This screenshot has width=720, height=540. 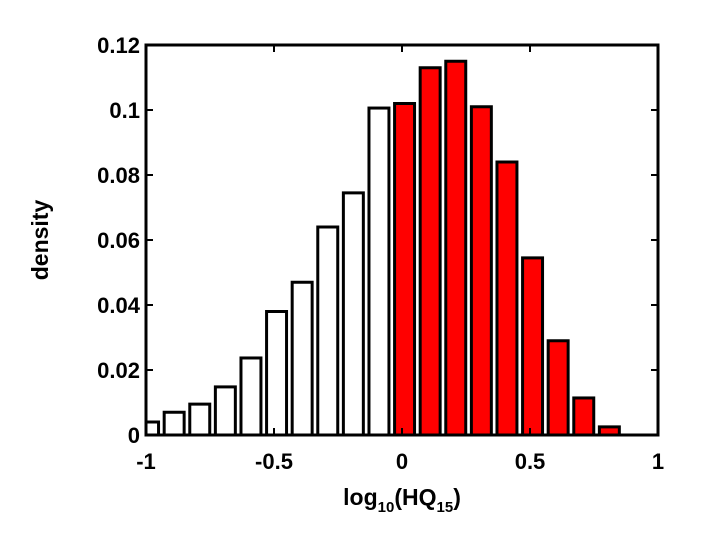 I want to click on y-tick-label: 0, so click(x=134, y=435).